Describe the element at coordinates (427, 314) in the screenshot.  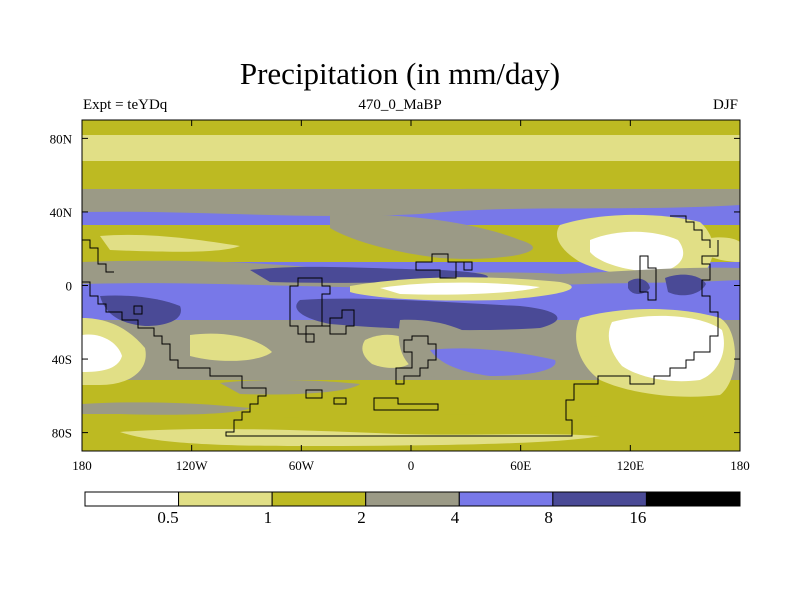
I see `south-tropical-dark` at that location.